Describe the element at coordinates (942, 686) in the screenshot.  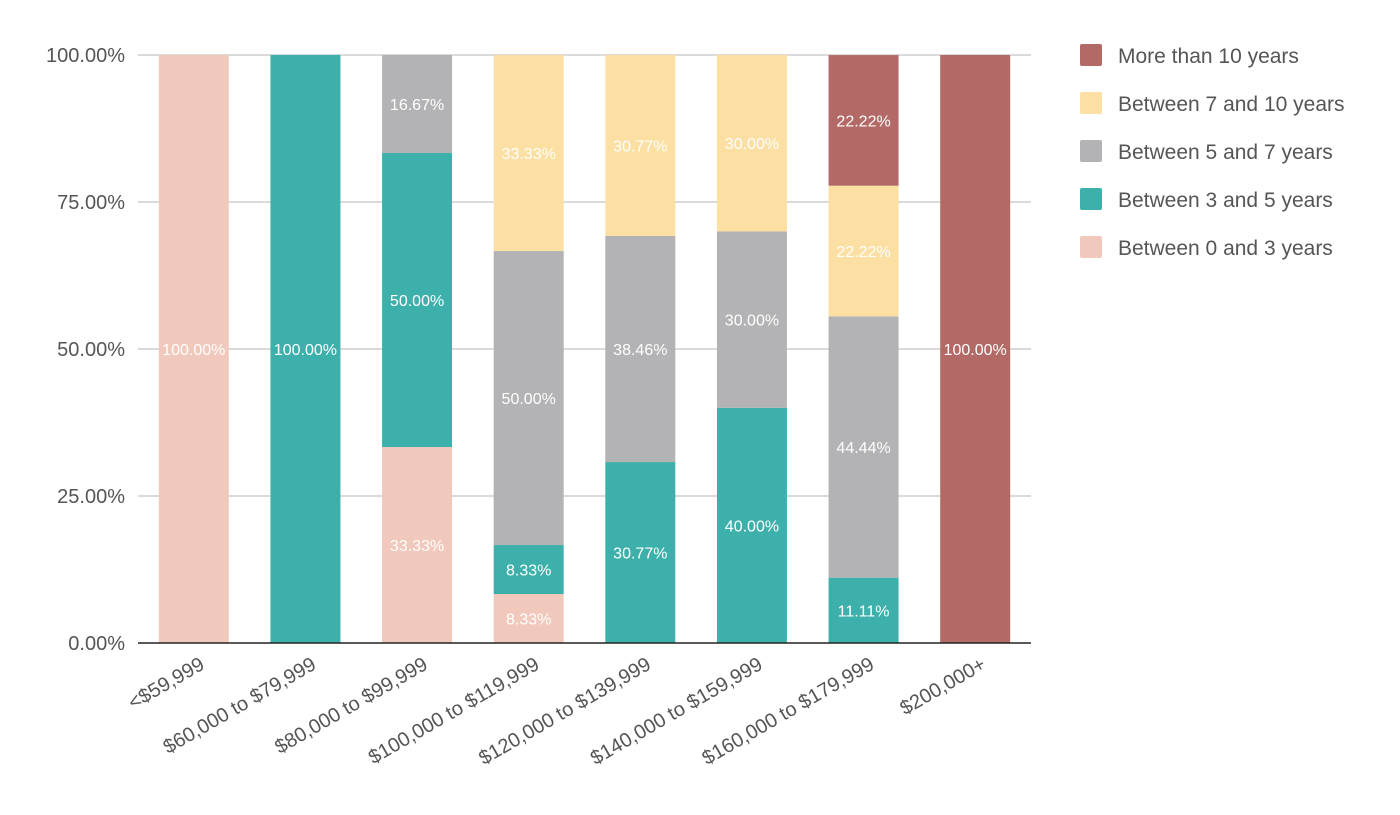
I see `x-tick-label: $200,000+` at that location.